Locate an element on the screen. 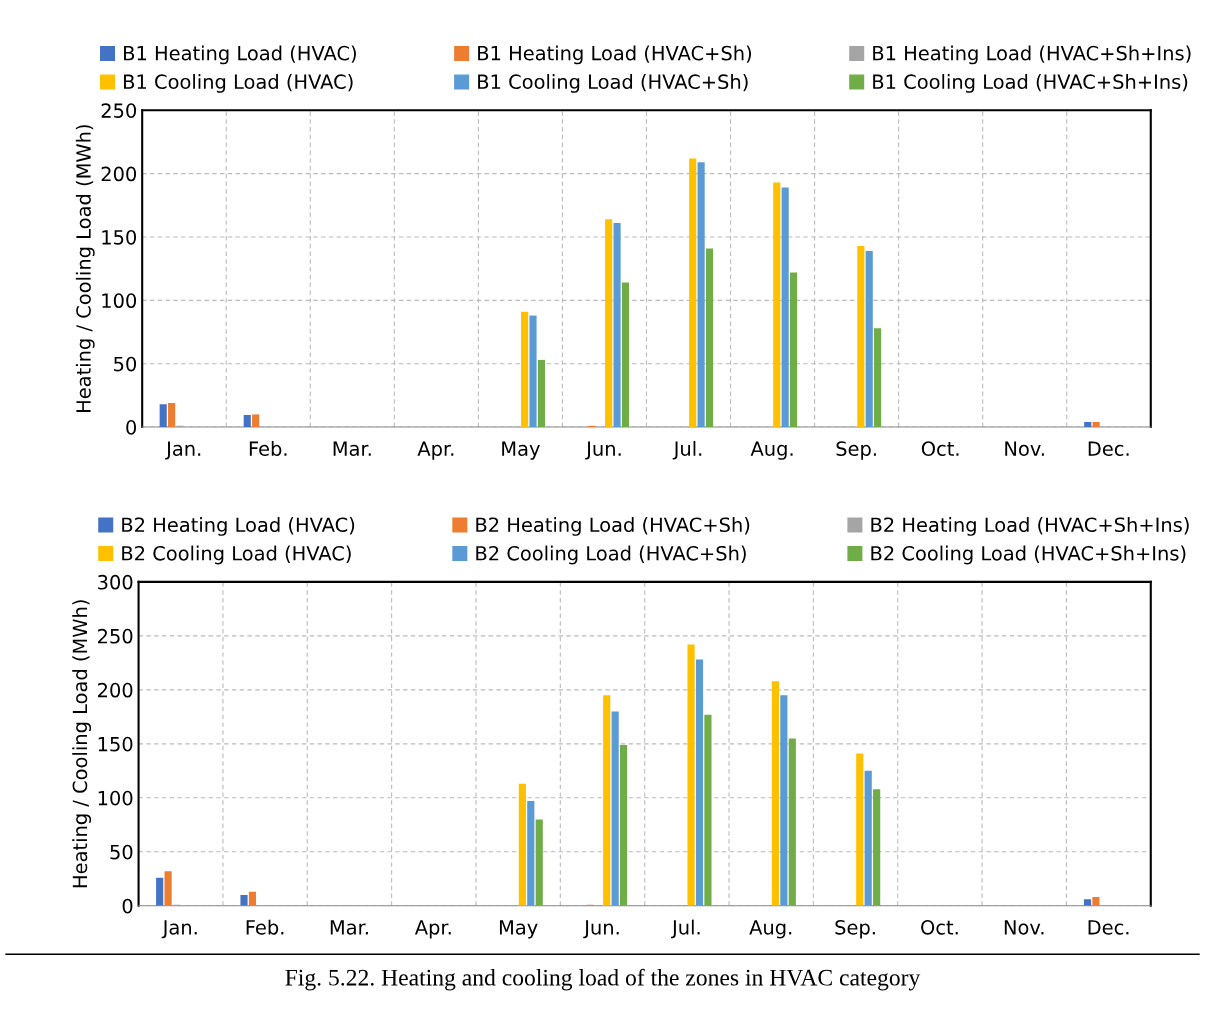  legend-label: B2 Heating Load (HVAC) is located at coordinates (238, 526).